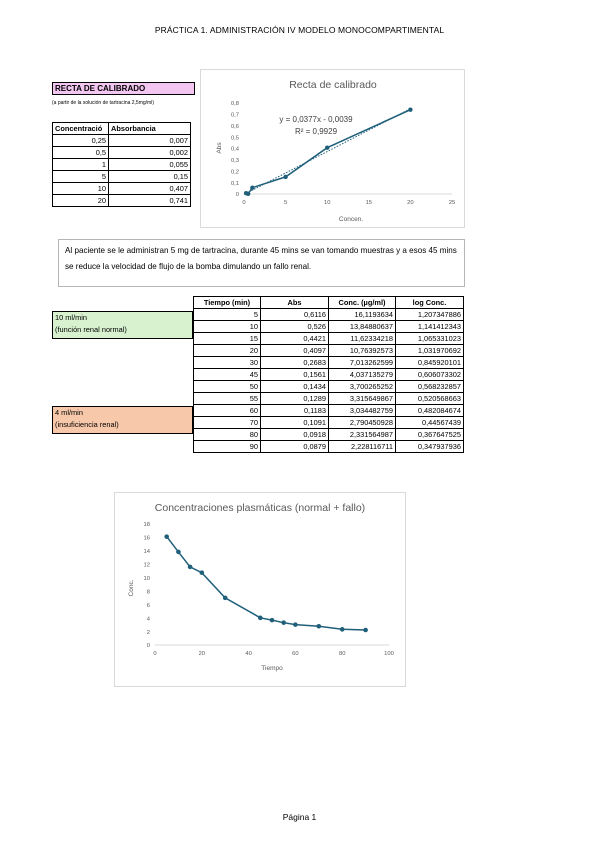  I want to click on x-axis-label: Concen., so click(351, 219).